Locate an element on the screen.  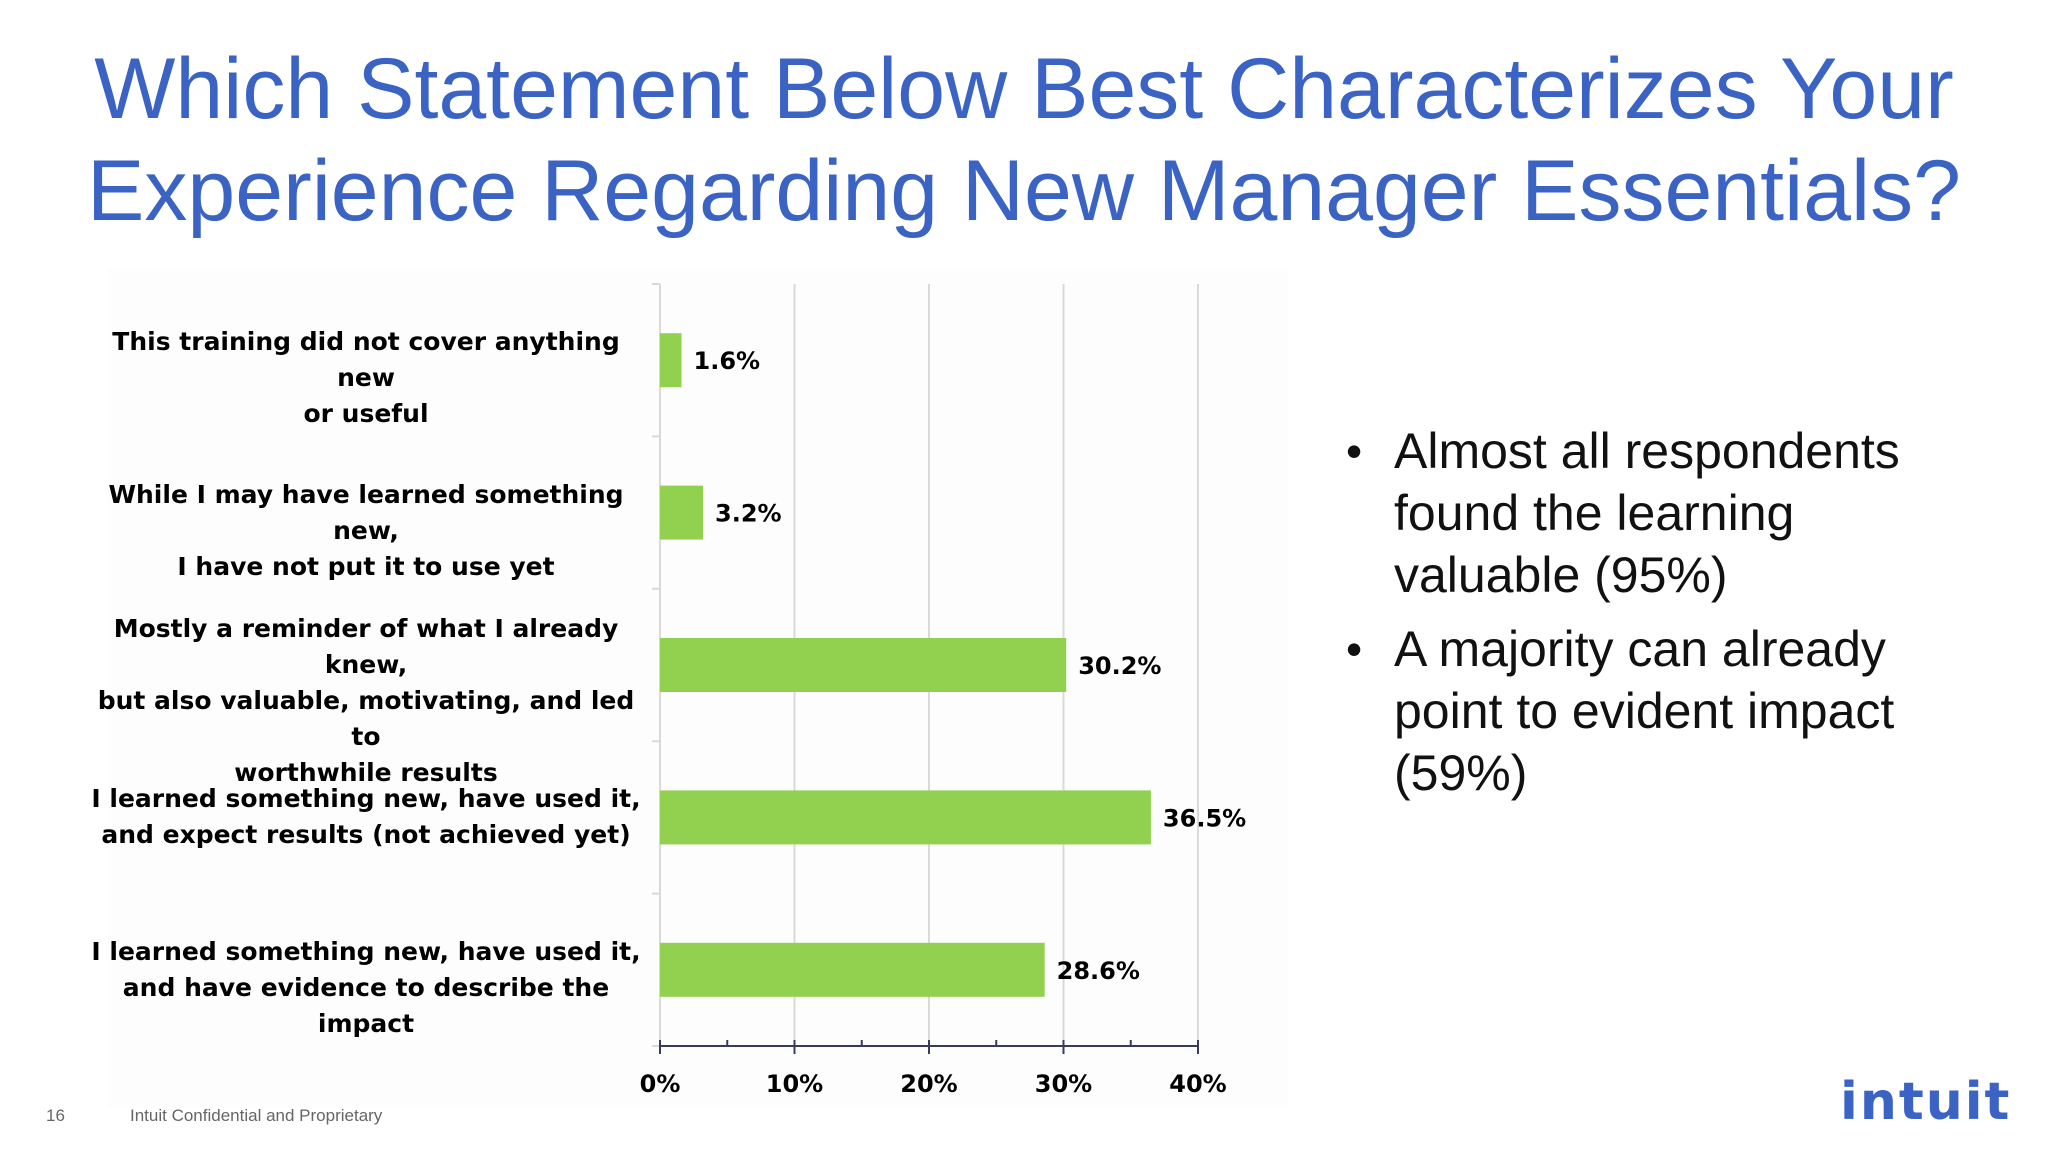
category-label-line: or useful is located at coordinates (366, 414).